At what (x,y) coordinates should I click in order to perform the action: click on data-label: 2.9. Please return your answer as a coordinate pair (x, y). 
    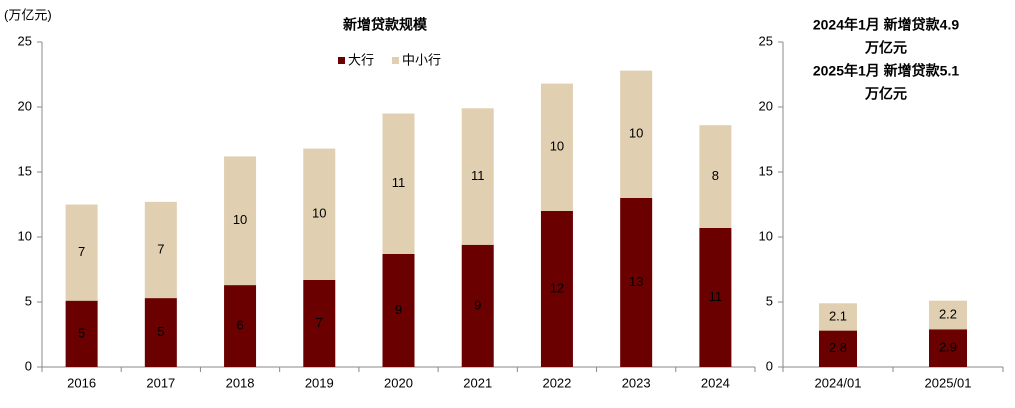
    Looking at the image, I should click on (948, 347).